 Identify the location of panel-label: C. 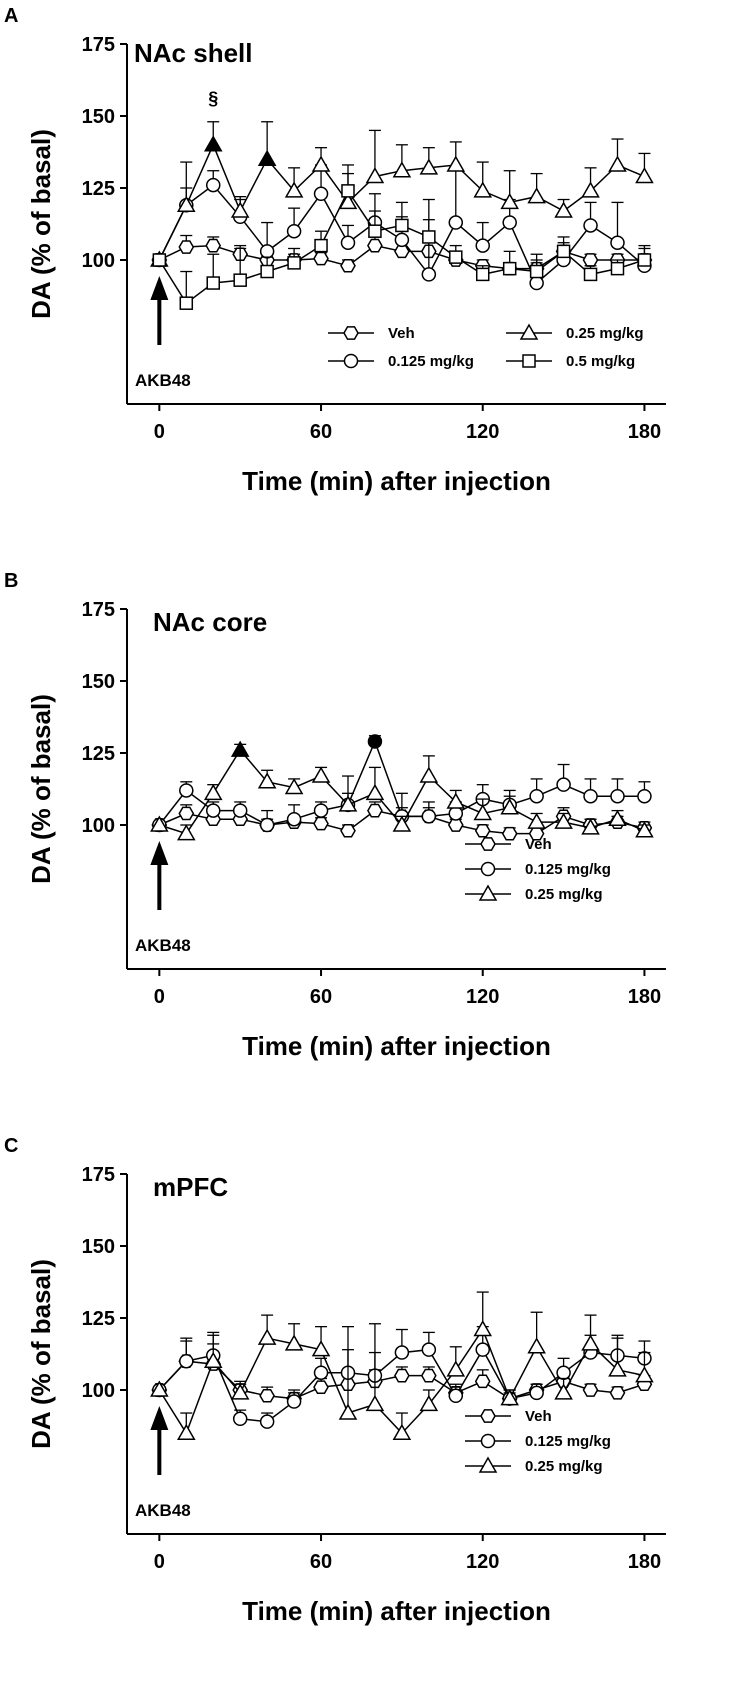
(11, 1146).